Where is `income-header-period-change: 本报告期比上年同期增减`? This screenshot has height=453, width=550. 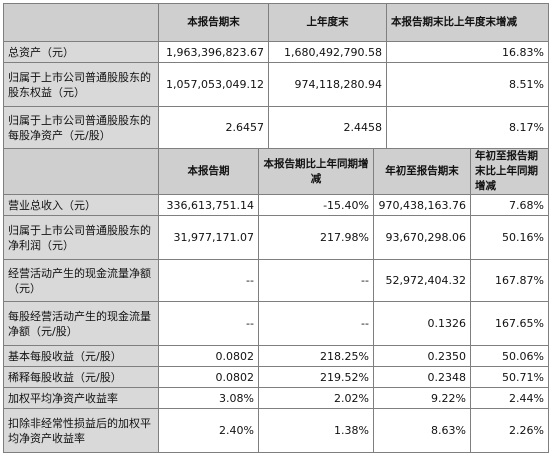 income-header-period-change: 本报告期比上年同期增减 is located at coordinates (316, 171).